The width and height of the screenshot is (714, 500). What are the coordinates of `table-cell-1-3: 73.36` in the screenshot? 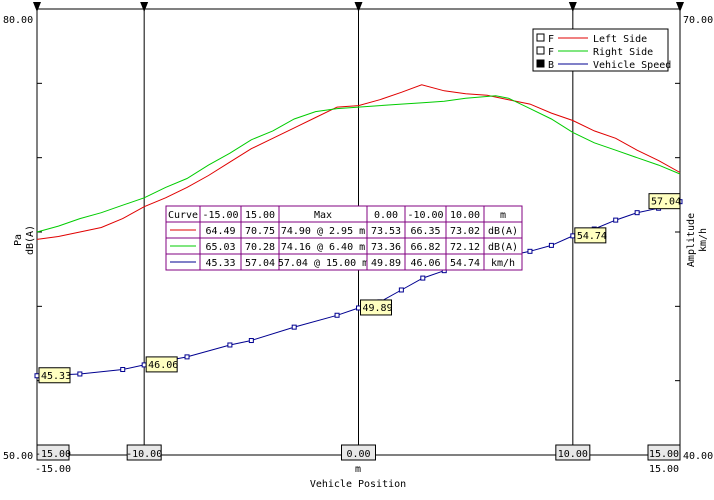 It's located at (386, 247).